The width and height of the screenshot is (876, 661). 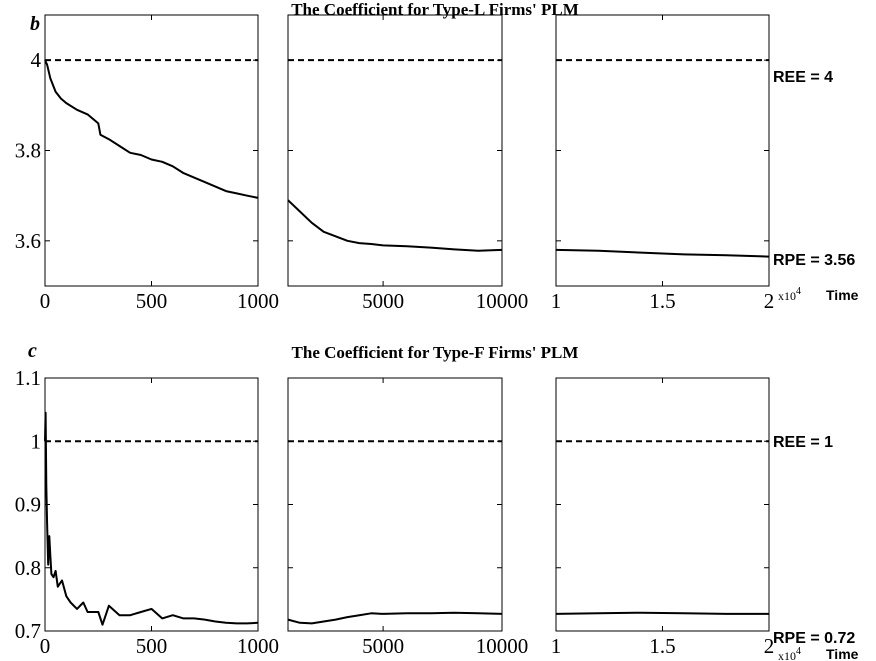 What do you see at coordinates (435, 352) in the screenshot?
I see `chart-title: The Coefficient for Type-F Firms' PLM` at bounding box center [435, 352].